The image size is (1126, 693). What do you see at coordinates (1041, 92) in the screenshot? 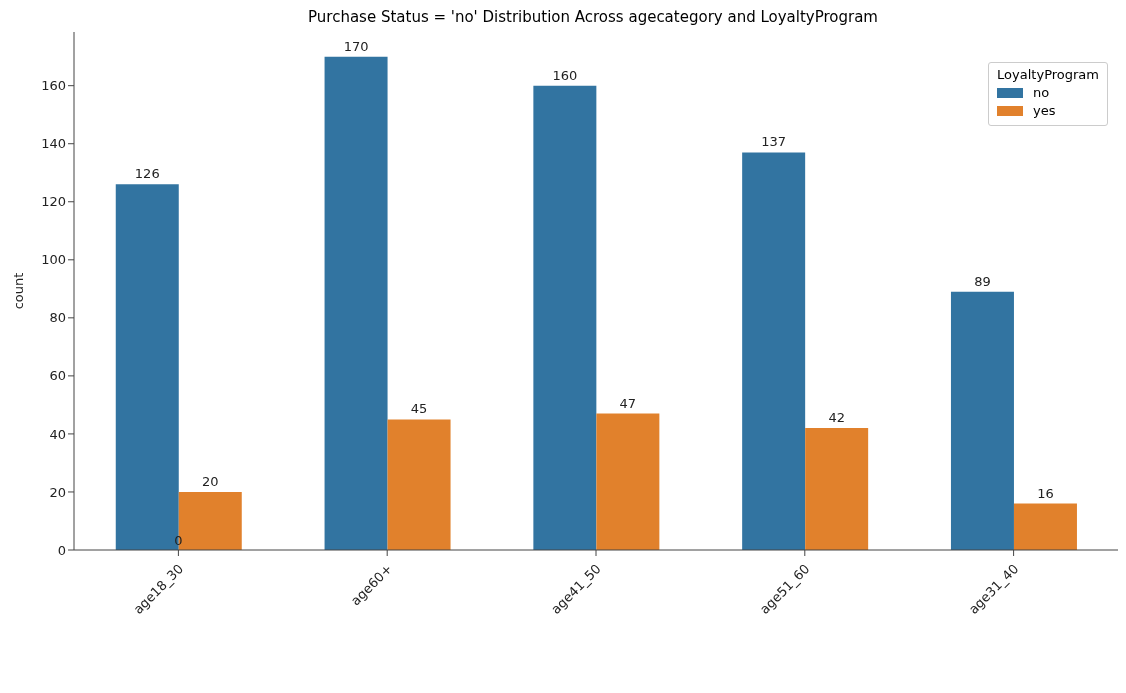
I see `legend-label: no` at bounding box center [1041, 92].